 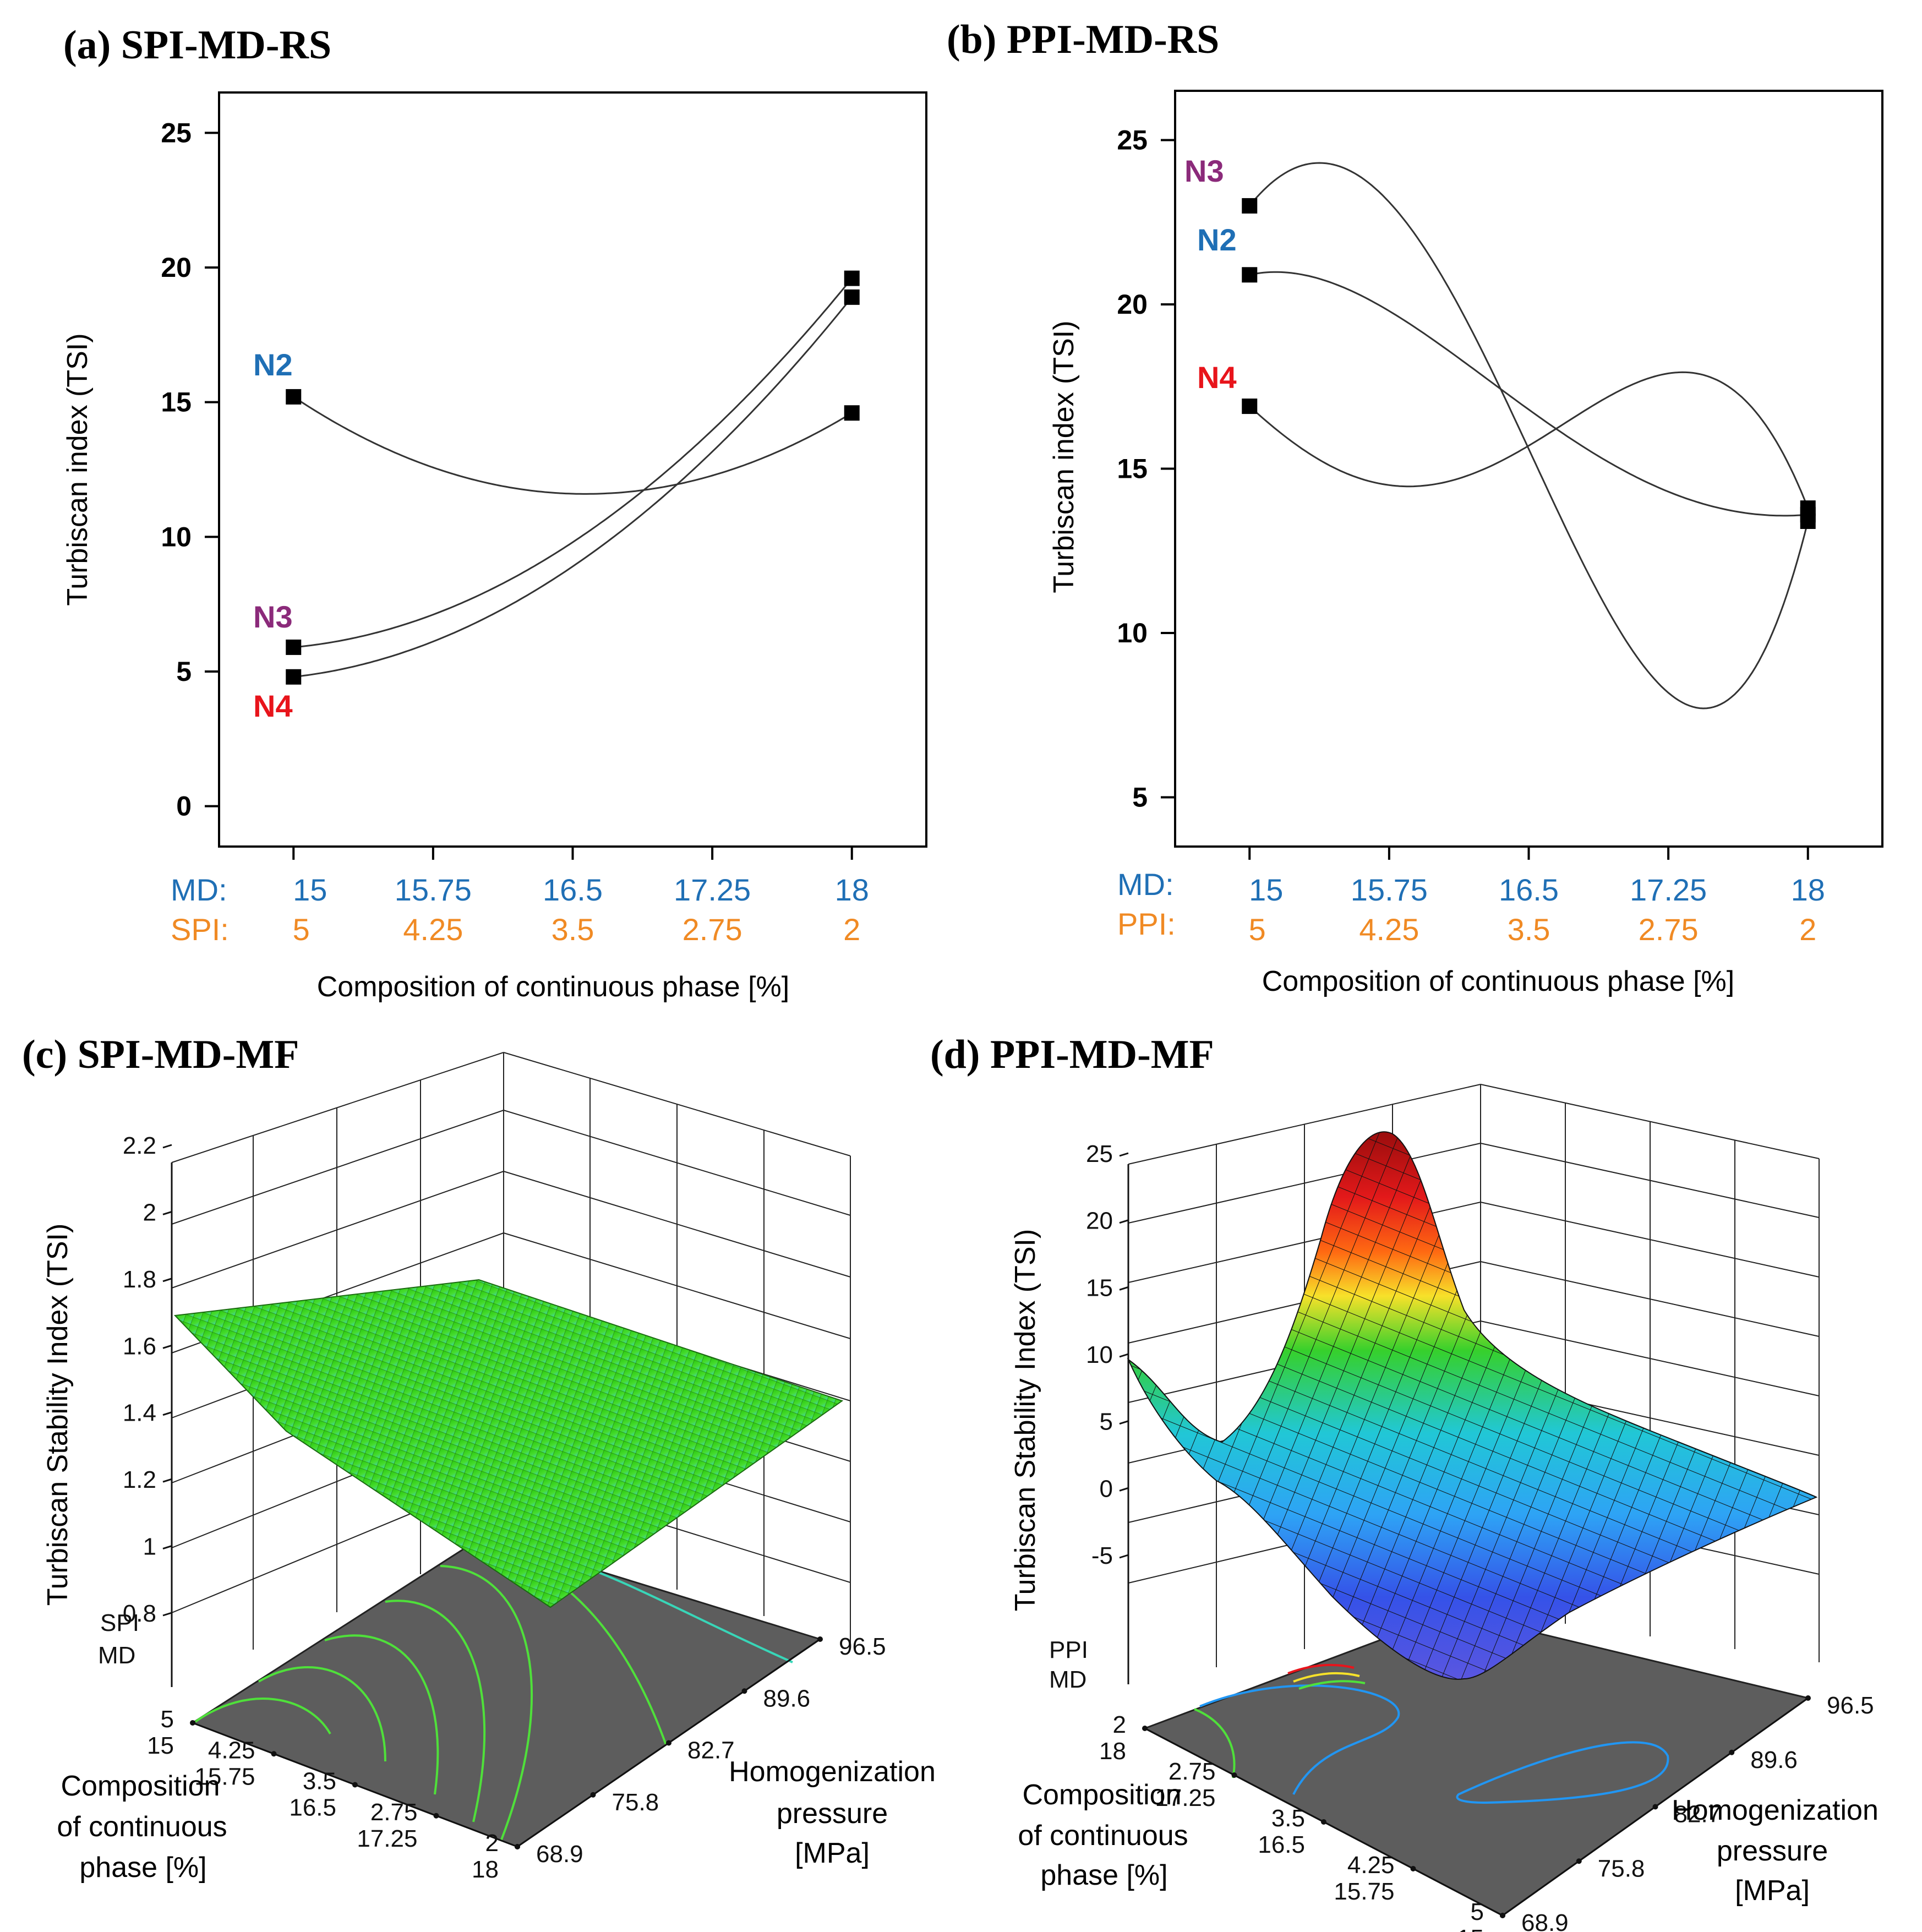 What do you see at coordinates (486, 1870) in the screenshot?
I see `c-xtick-bottom-4: 18` at bounding box center [486, 1870].